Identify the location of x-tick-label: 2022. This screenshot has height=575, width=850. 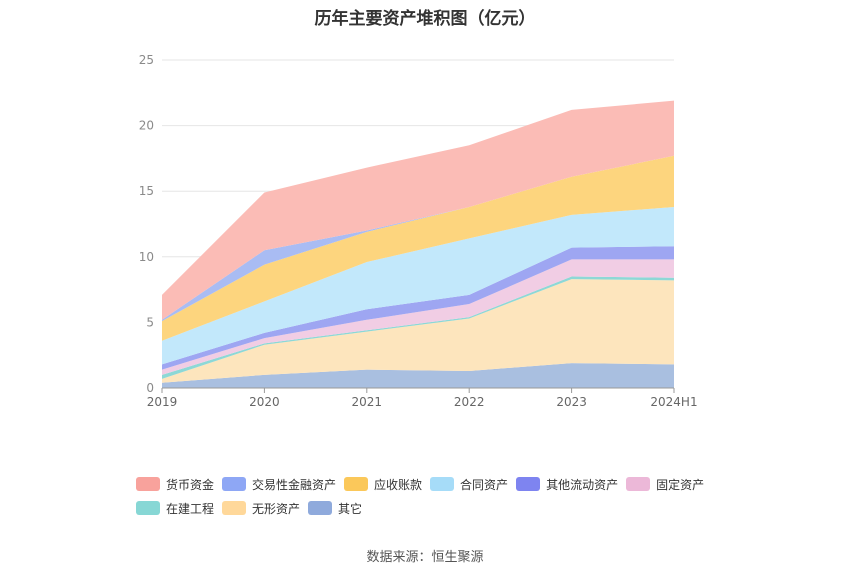
(469, 402).